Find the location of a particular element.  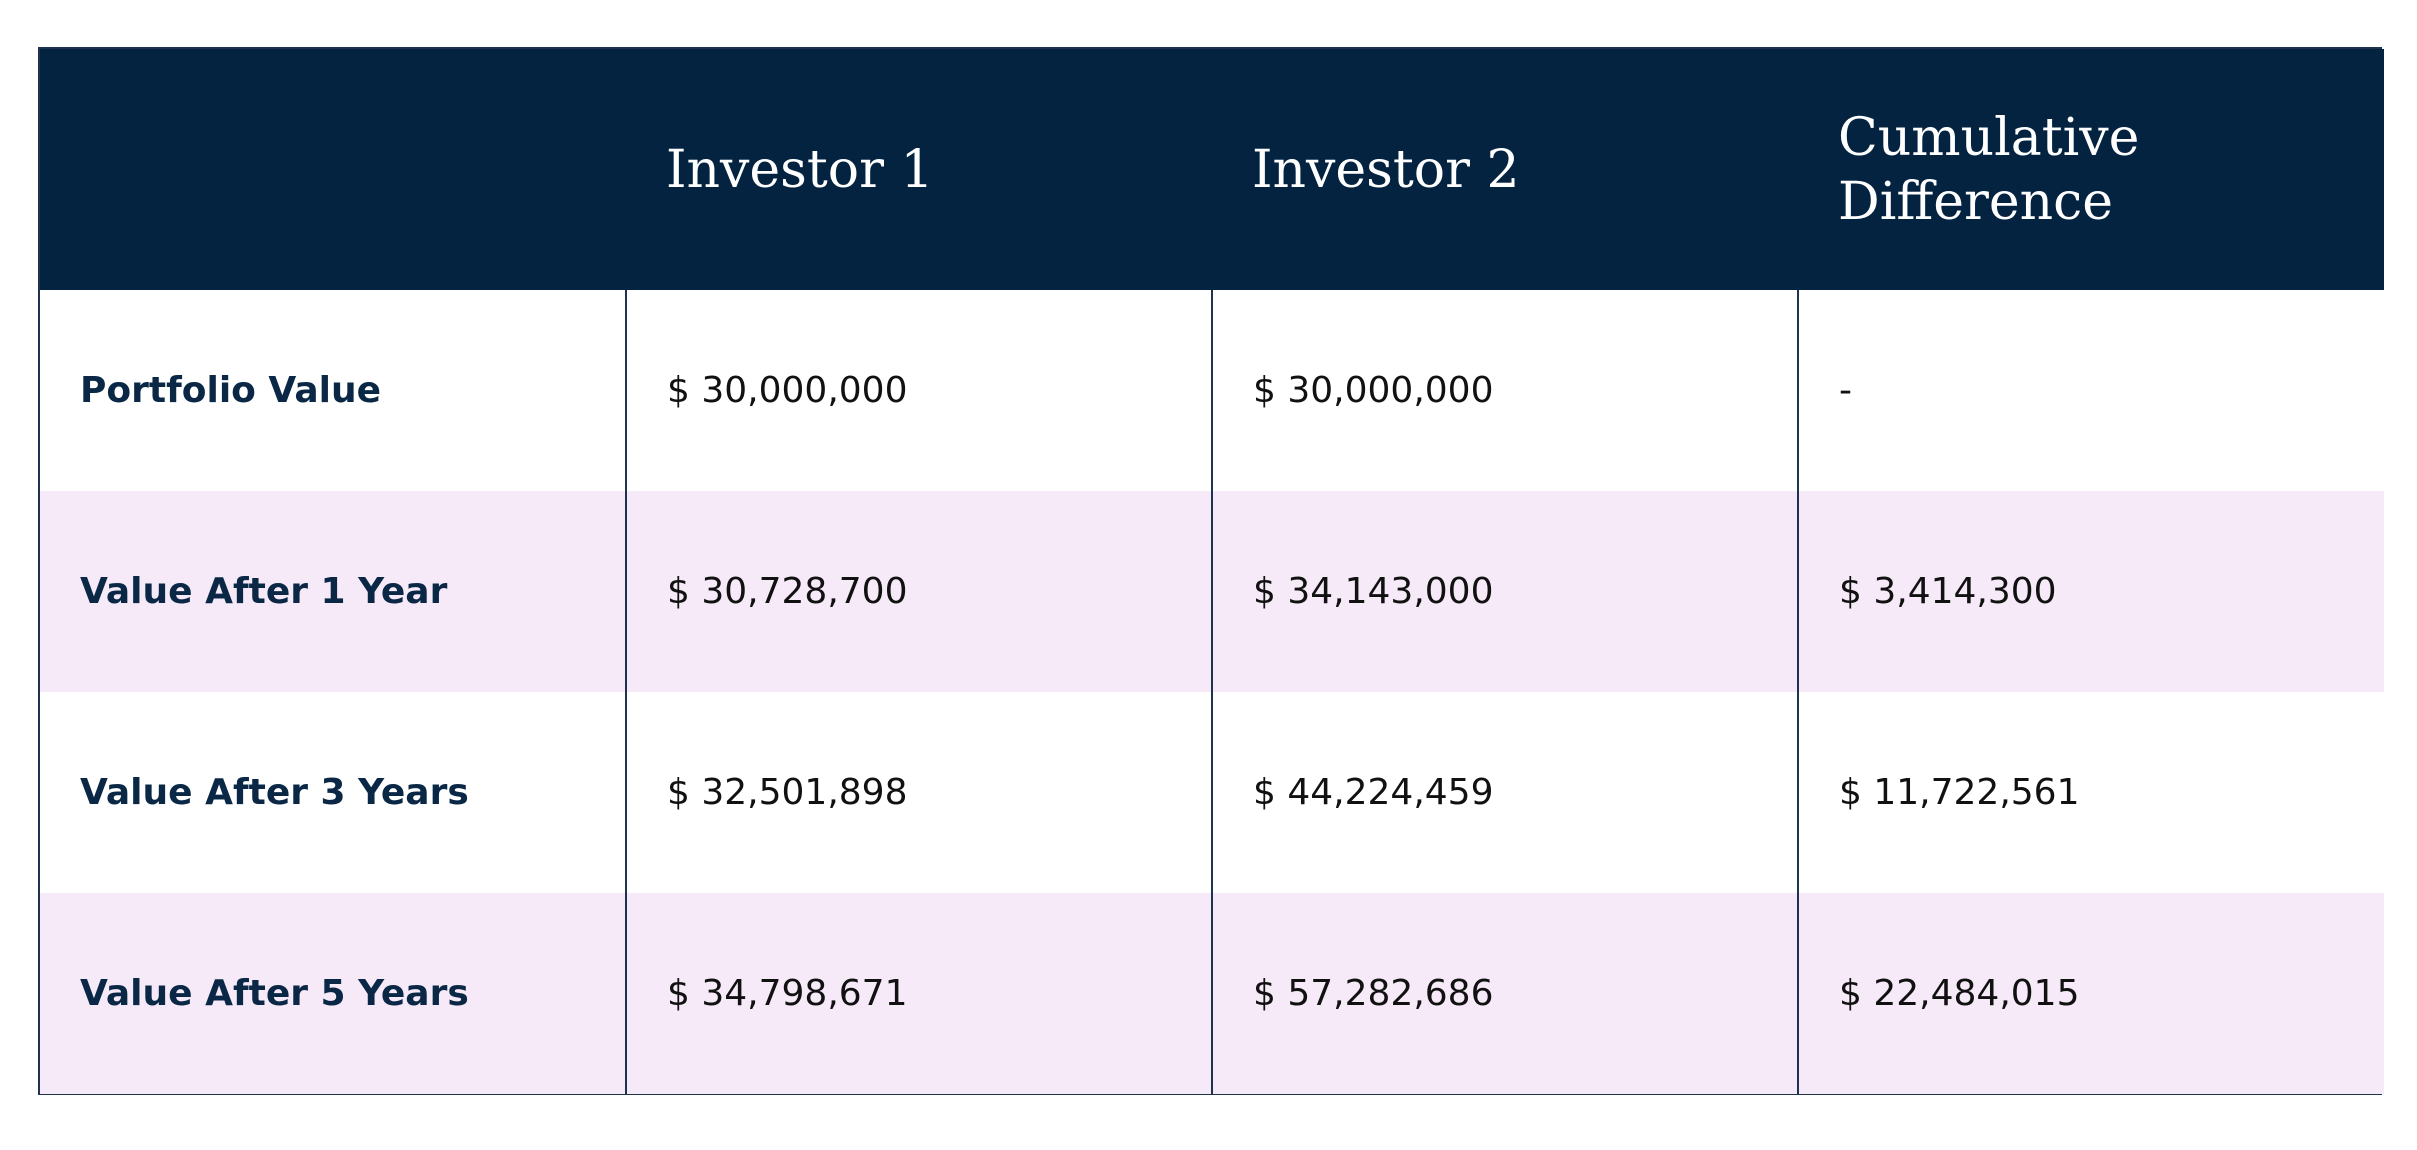

row-label: Value After 5 Years is located at coordinates (333, 993).